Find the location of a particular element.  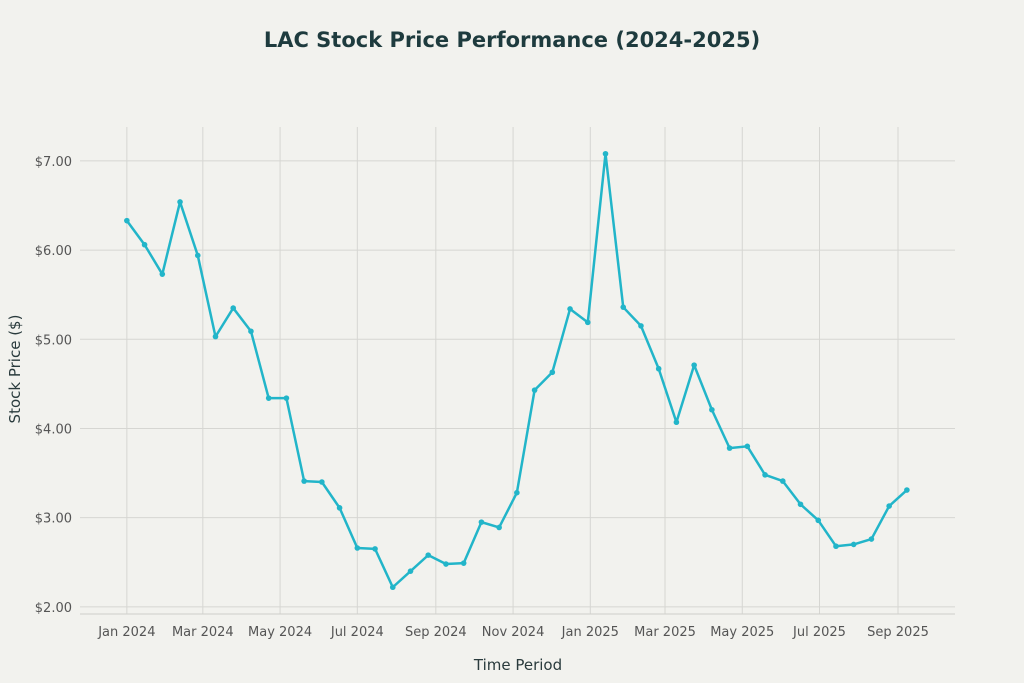

x-tick-label: Jan 2024 is located at coordinates (126, 632).